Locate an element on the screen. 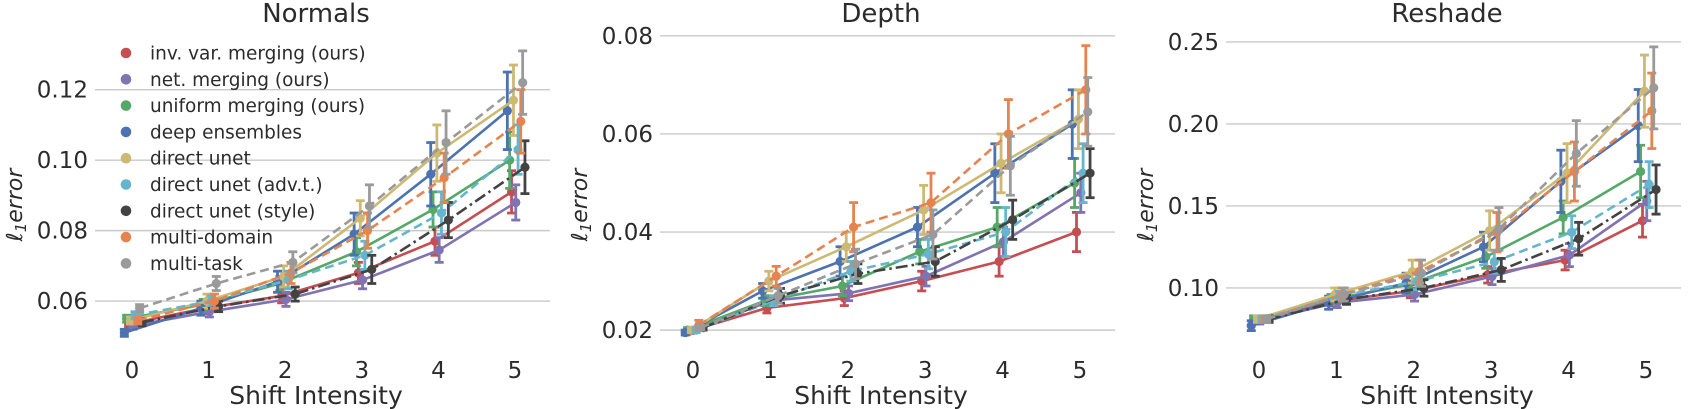  legend-marker-uniform-merging-ours is located at coordinates (126, 105).